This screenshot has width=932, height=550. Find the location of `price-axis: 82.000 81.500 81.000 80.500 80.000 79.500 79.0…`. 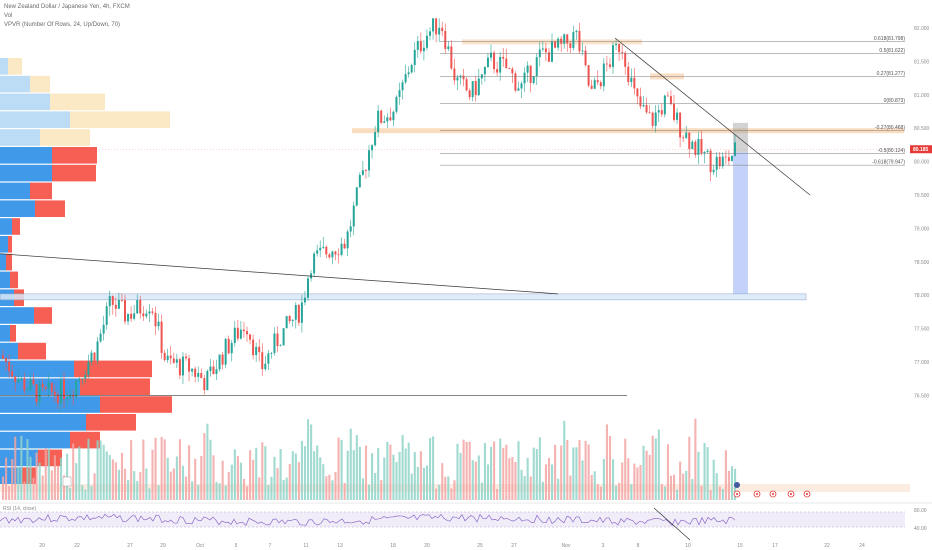

price-axis: 82.000 81.500 81.000 80.500 80.000 79.500 79.0… is located at coordinates (921, 212).